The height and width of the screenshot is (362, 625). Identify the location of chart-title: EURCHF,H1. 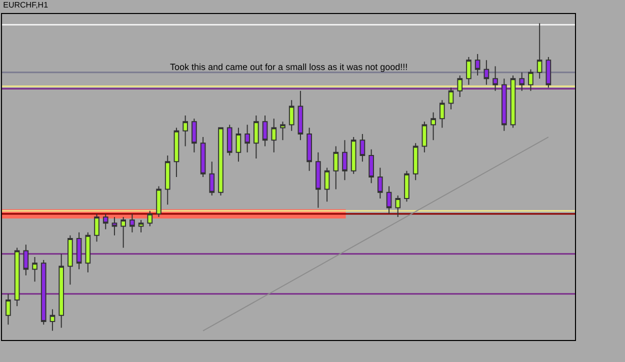
(26, 5).